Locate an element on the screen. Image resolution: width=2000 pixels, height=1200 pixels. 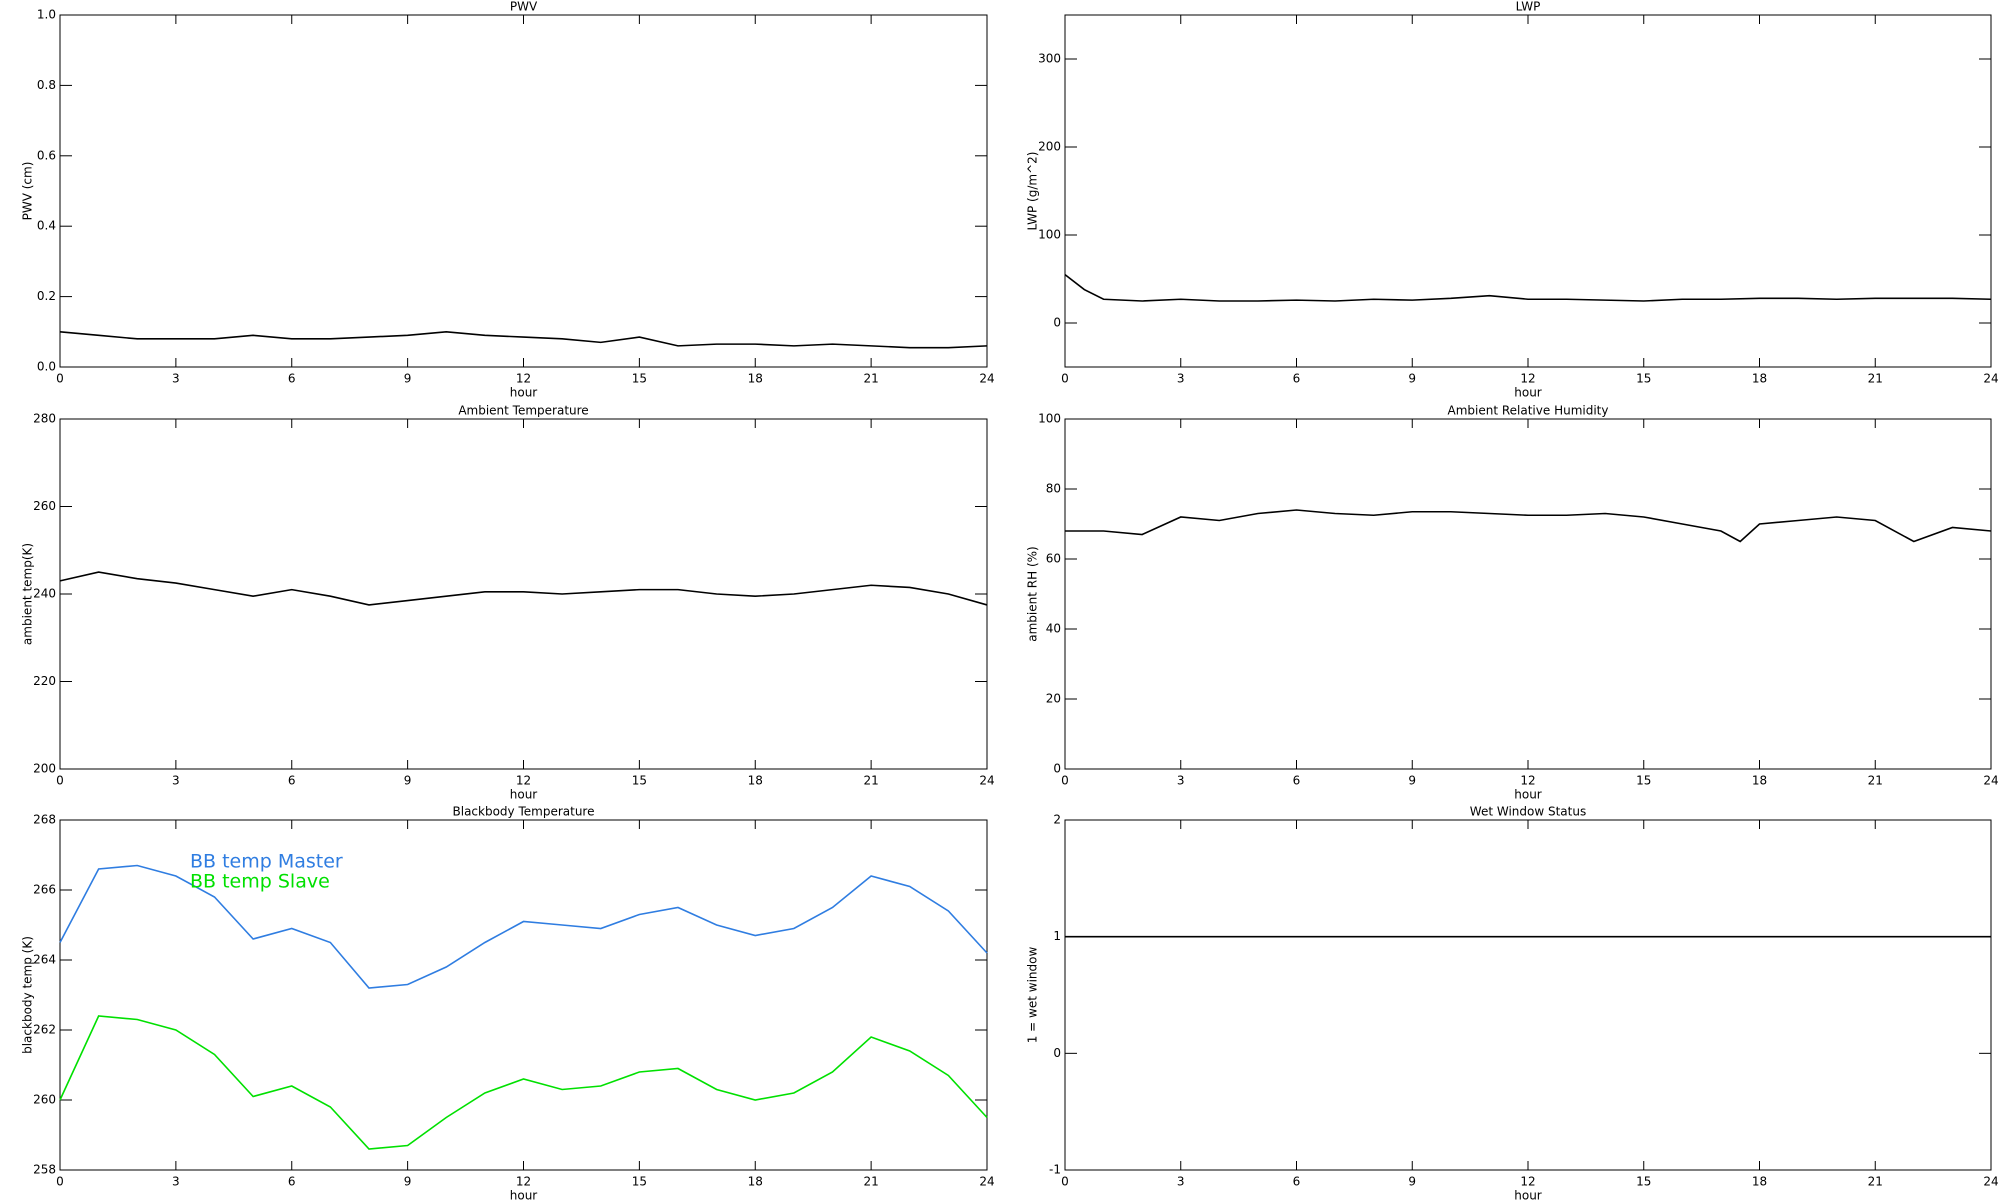
y-tick-label: 20 is located at coordinates (1053, 699).